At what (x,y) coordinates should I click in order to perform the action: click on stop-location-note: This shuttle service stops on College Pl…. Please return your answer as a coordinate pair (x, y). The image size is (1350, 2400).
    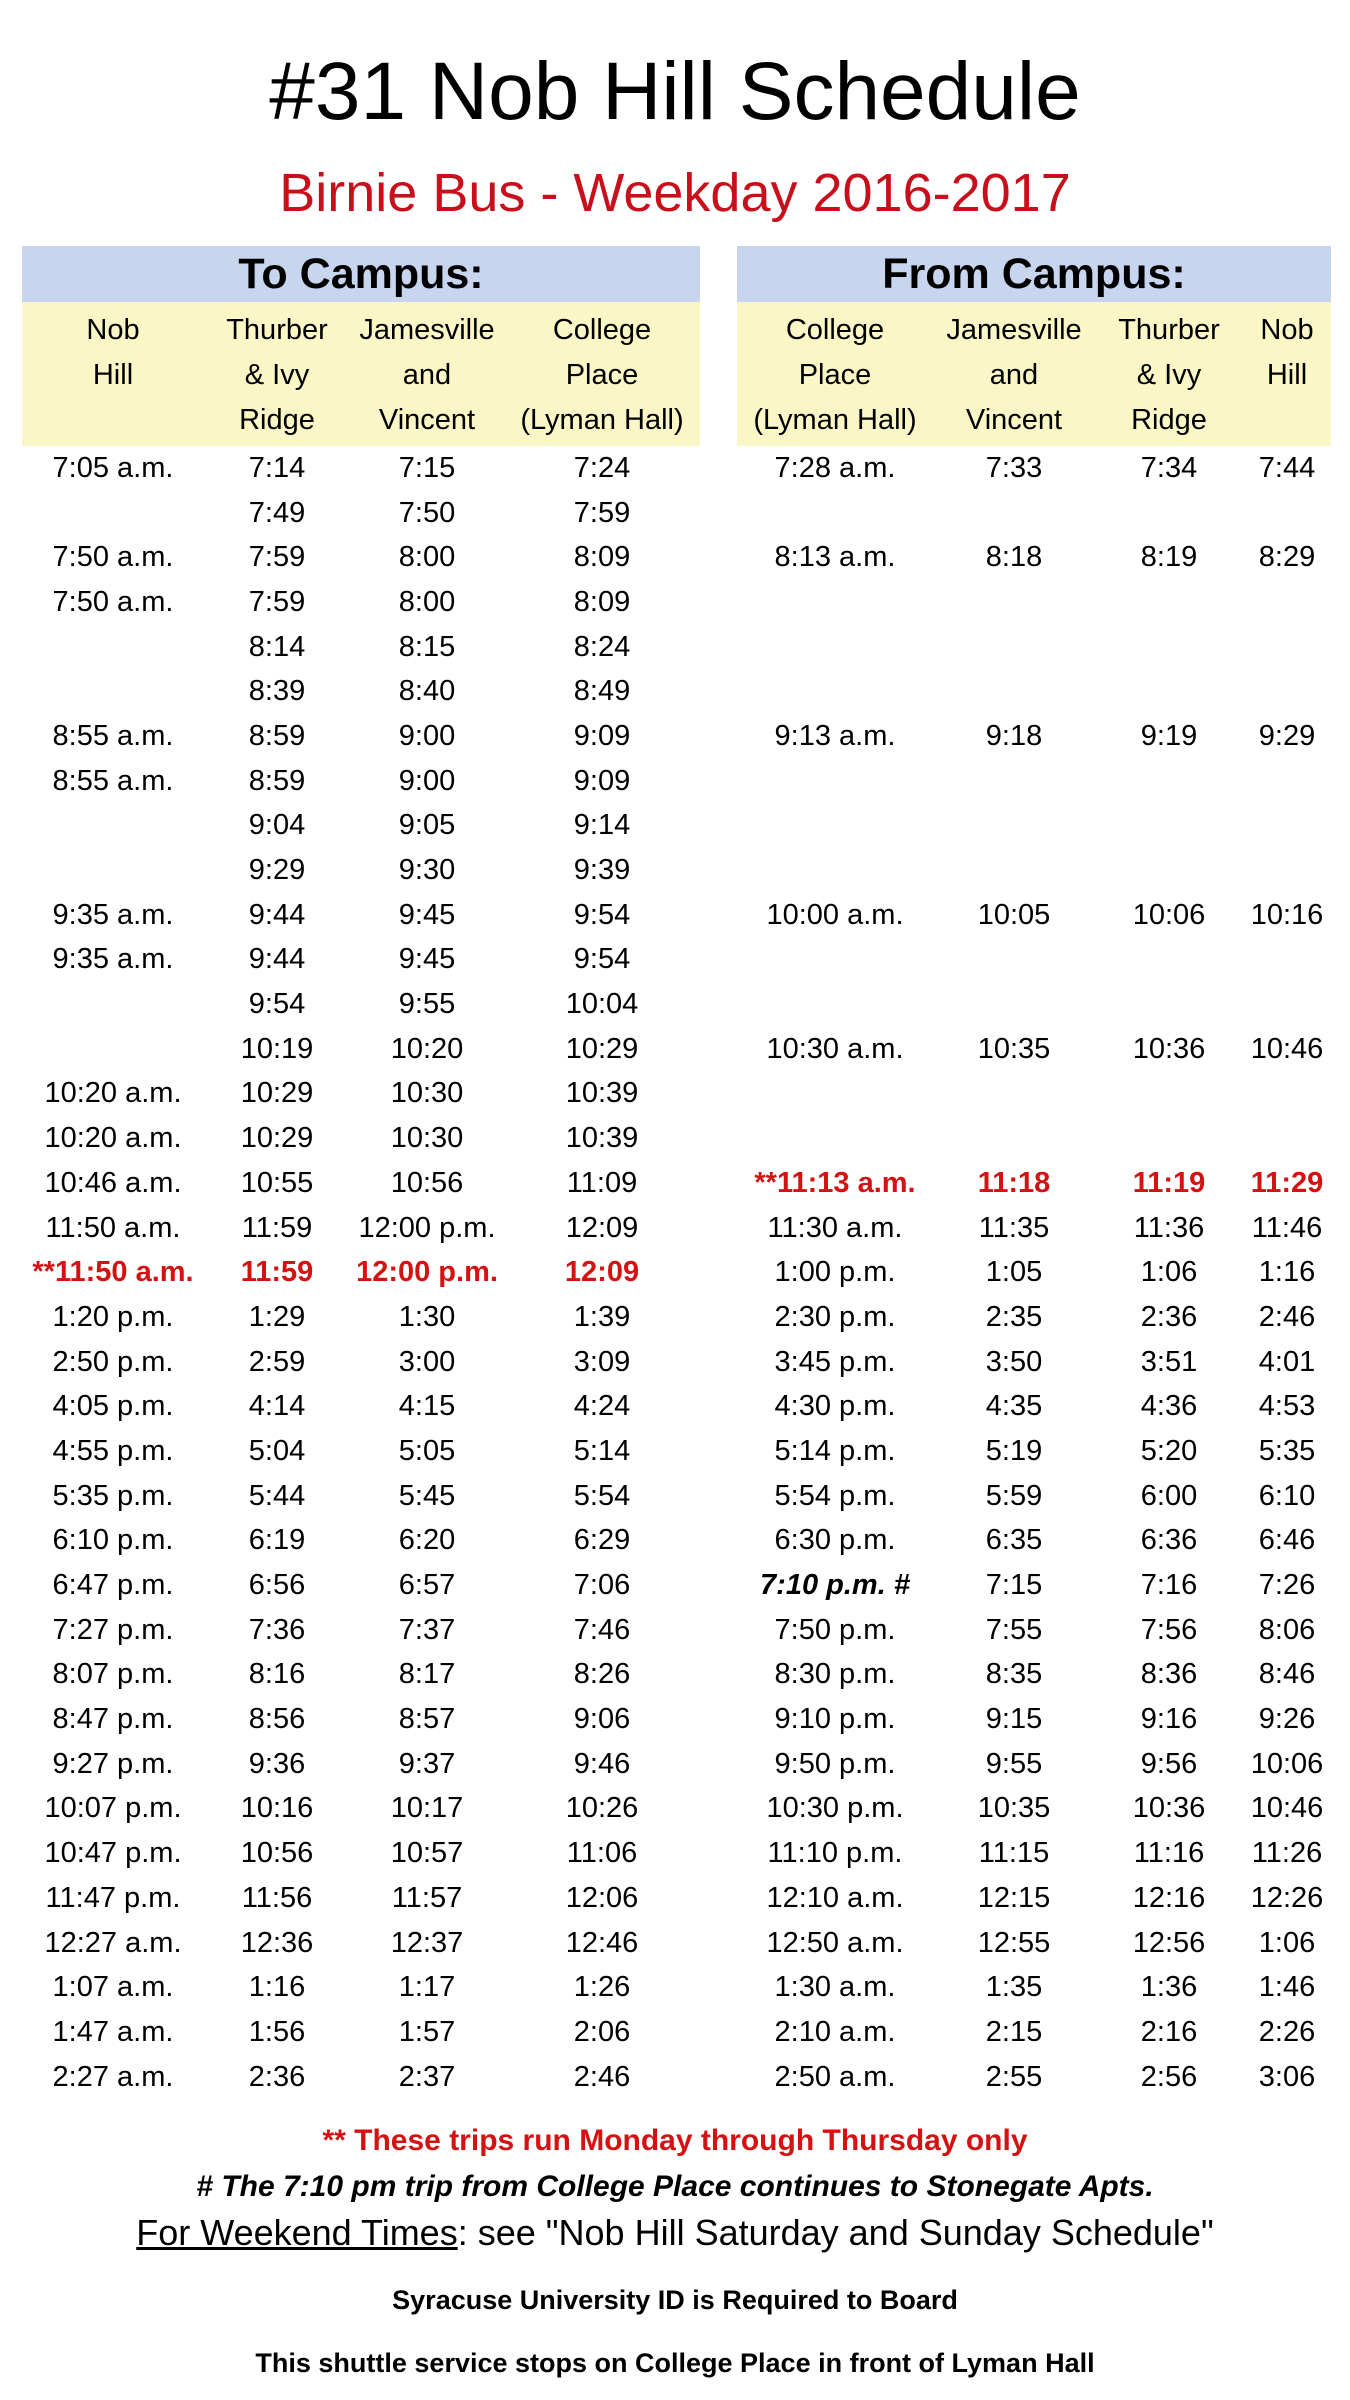
    Looking at the image, I should click on (675, 2363).